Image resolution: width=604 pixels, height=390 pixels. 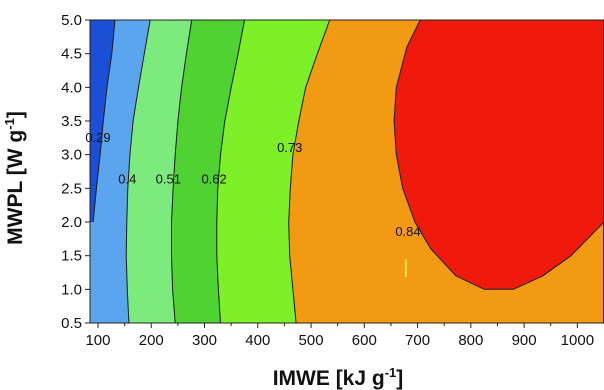 I want to click on y-tick-label: 3.5, so click(x=71, y=121).